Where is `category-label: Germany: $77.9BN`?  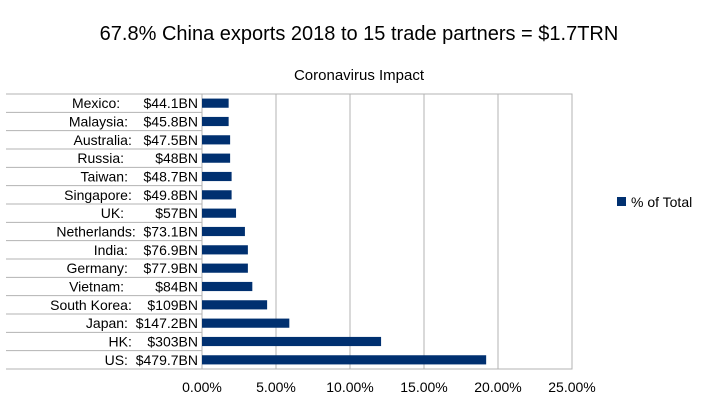 category-label: Germany: $77.9BN is located at coordinates (132, 268).